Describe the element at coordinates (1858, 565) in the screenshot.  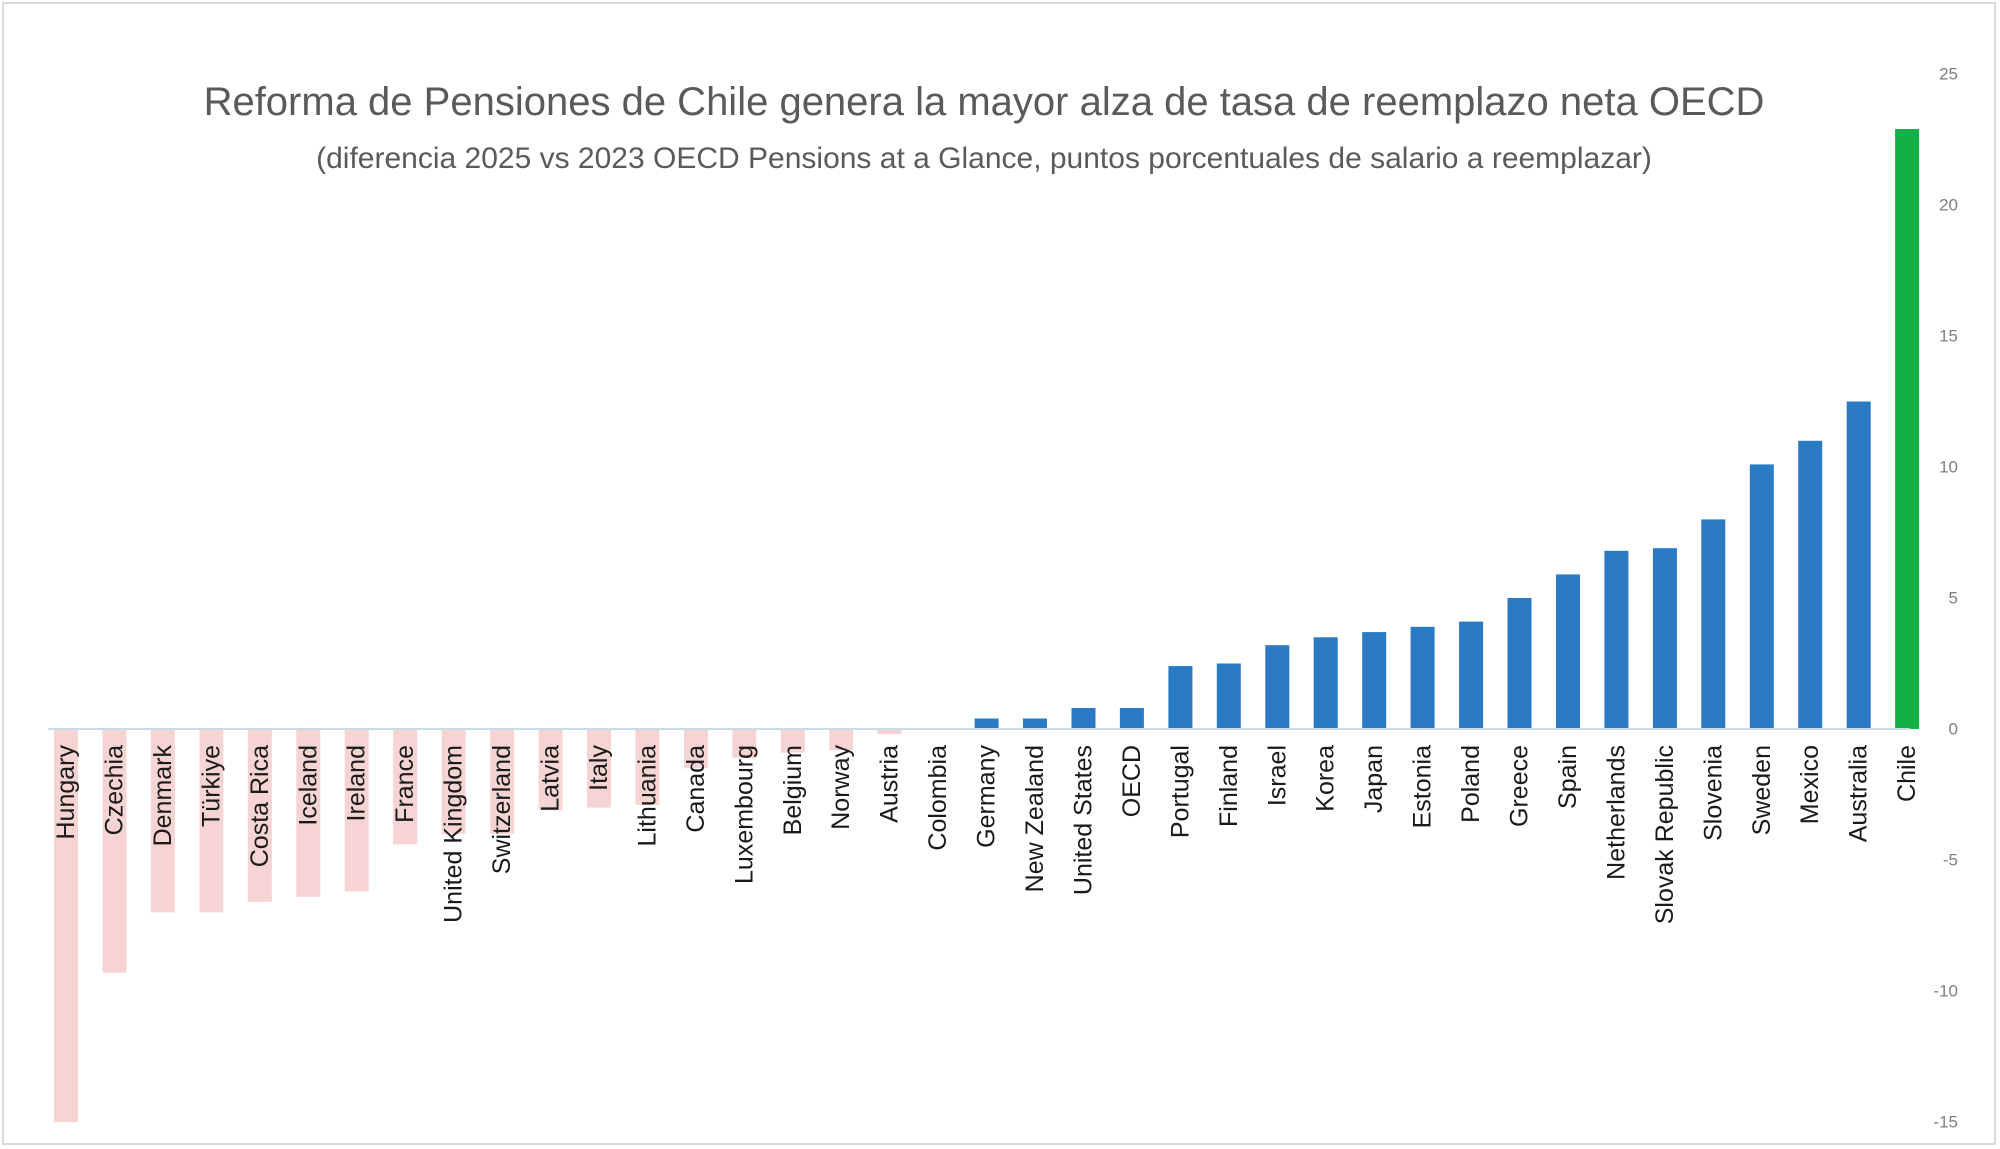
I see `bar-australia` at that location.